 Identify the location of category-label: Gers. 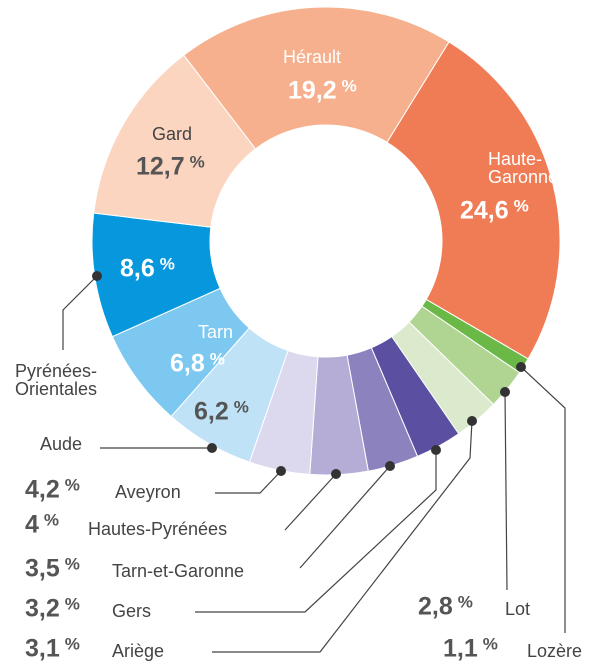
(131, 611).